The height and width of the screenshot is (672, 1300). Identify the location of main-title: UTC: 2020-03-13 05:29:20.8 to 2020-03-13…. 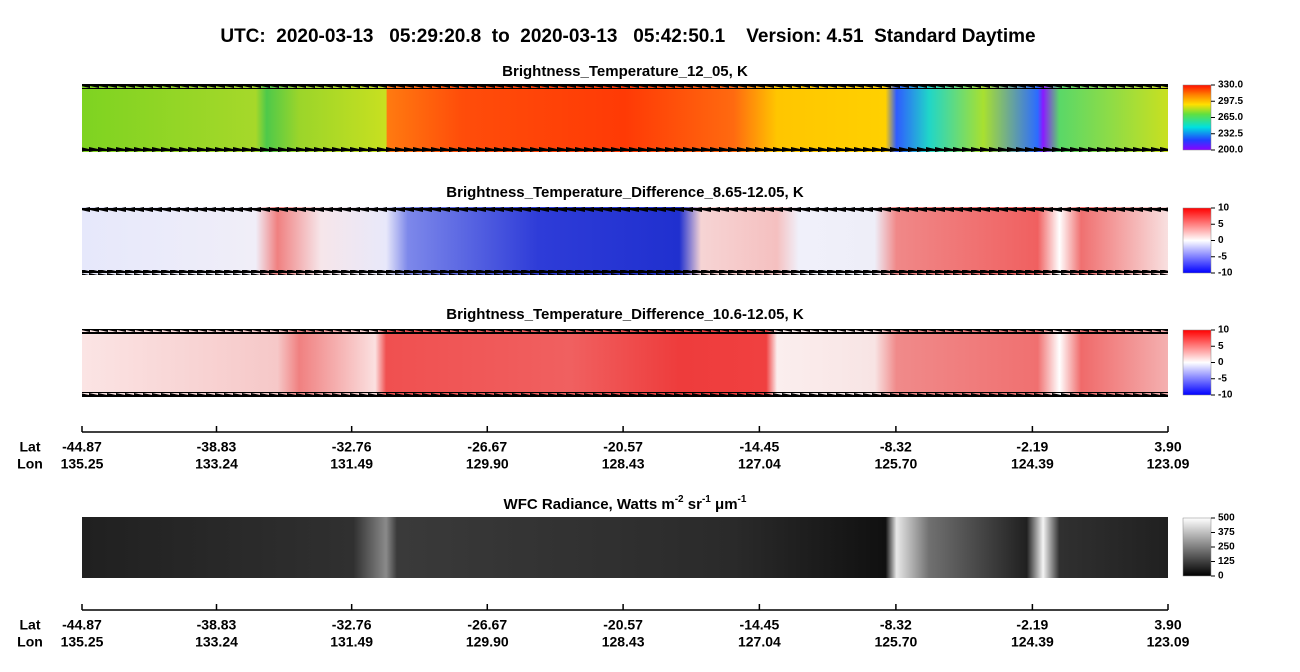
(627, 36).